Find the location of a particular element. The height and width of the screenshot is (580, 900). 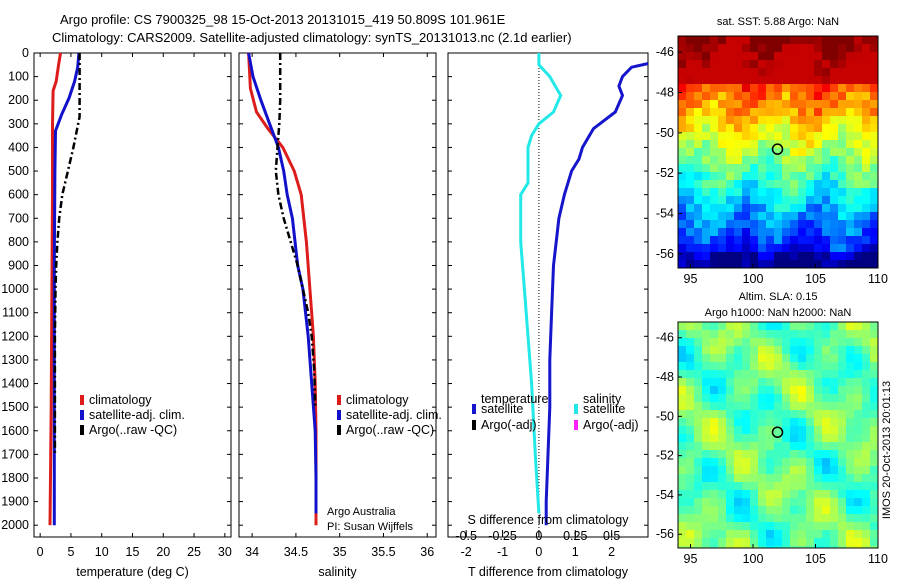

imos-date-label: IMOS 20-Oct-2013 20:01:13 is located at coordinates (887, 450).